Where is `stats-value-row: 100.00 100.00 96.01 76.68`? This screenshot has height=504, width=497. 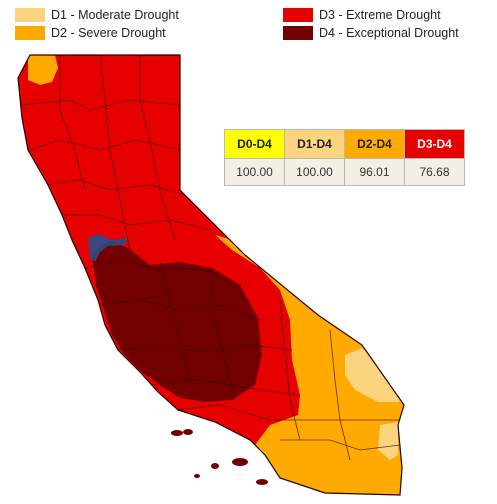
stats-value-row: 100.00 100.00 96.01 76.68 is located at coordinates (344, 172).